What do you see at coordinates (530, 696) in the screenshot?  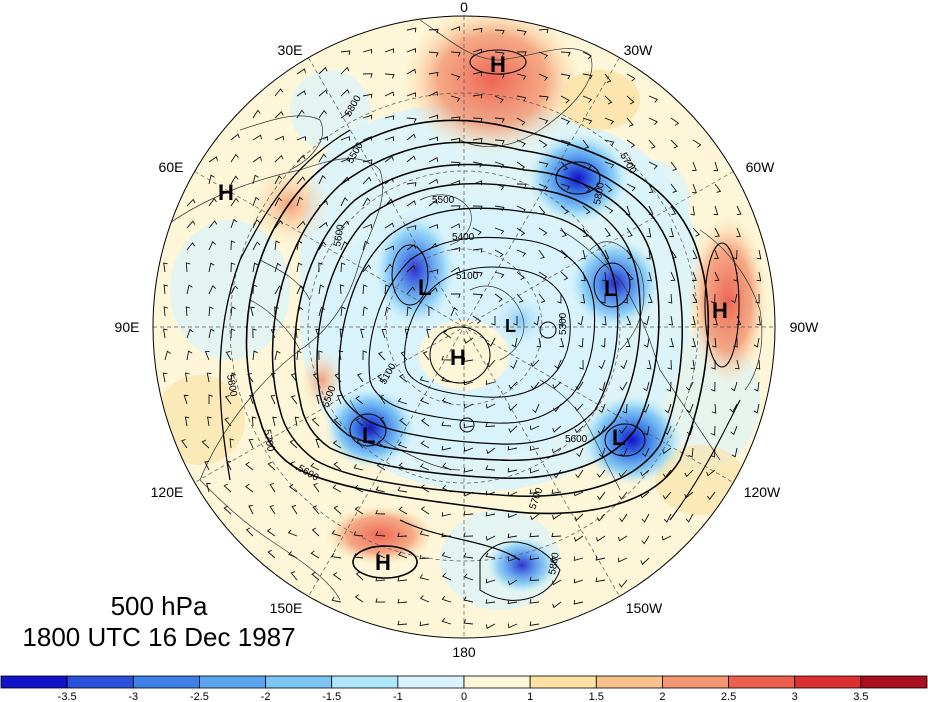 I see `colorbar-tick-label: 1` at bounding box center [530, 696].